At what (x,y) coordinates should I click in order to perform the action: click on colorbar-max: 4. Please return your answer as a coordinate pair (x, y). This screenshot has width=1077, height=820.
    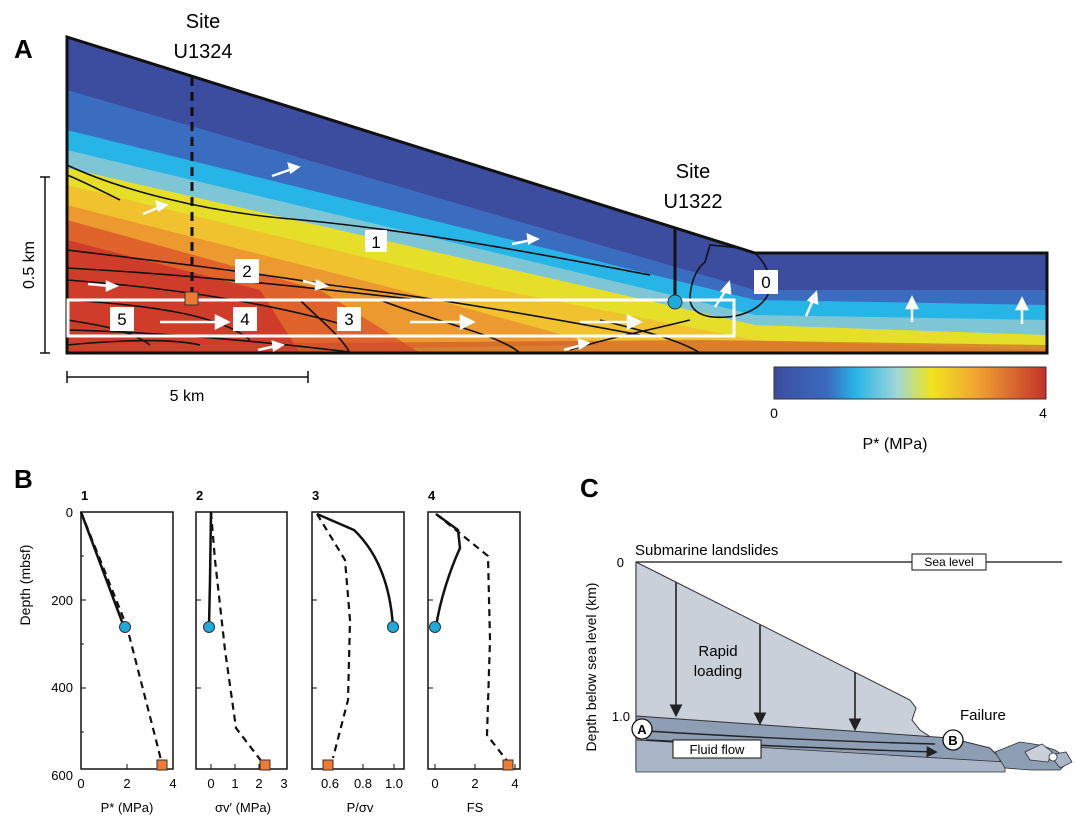
    Looking at the image, I should click on (1043, 413).